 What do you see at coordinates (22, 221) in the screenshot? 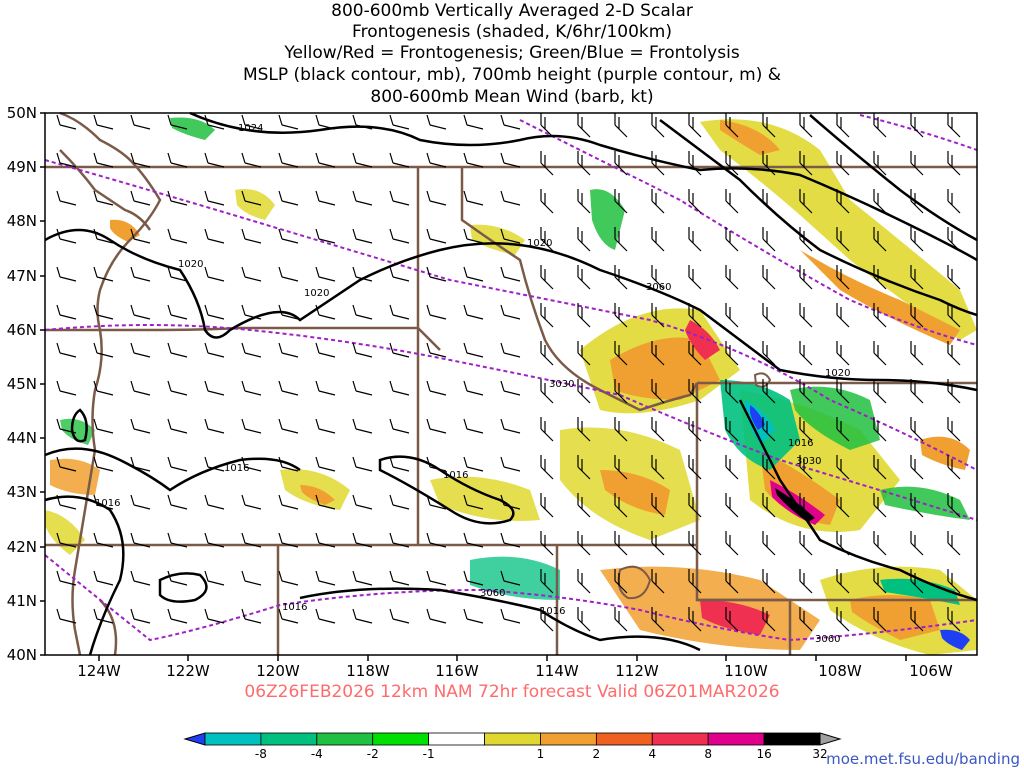
I see `lat-label: 48N` at bounding box center [22, 221].